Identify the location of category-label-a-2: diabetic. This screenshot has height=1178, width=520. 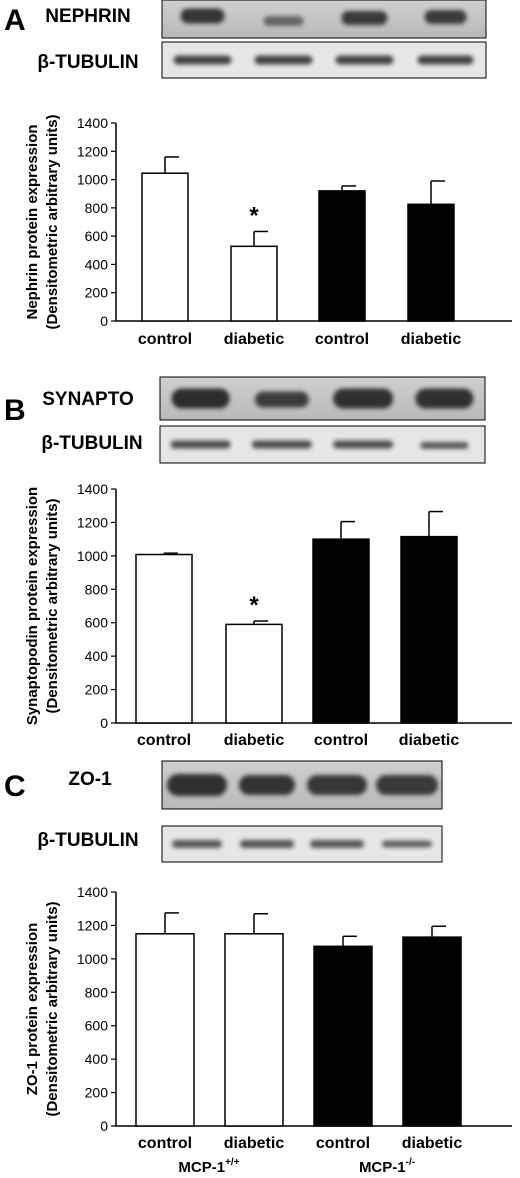
(254, 339).